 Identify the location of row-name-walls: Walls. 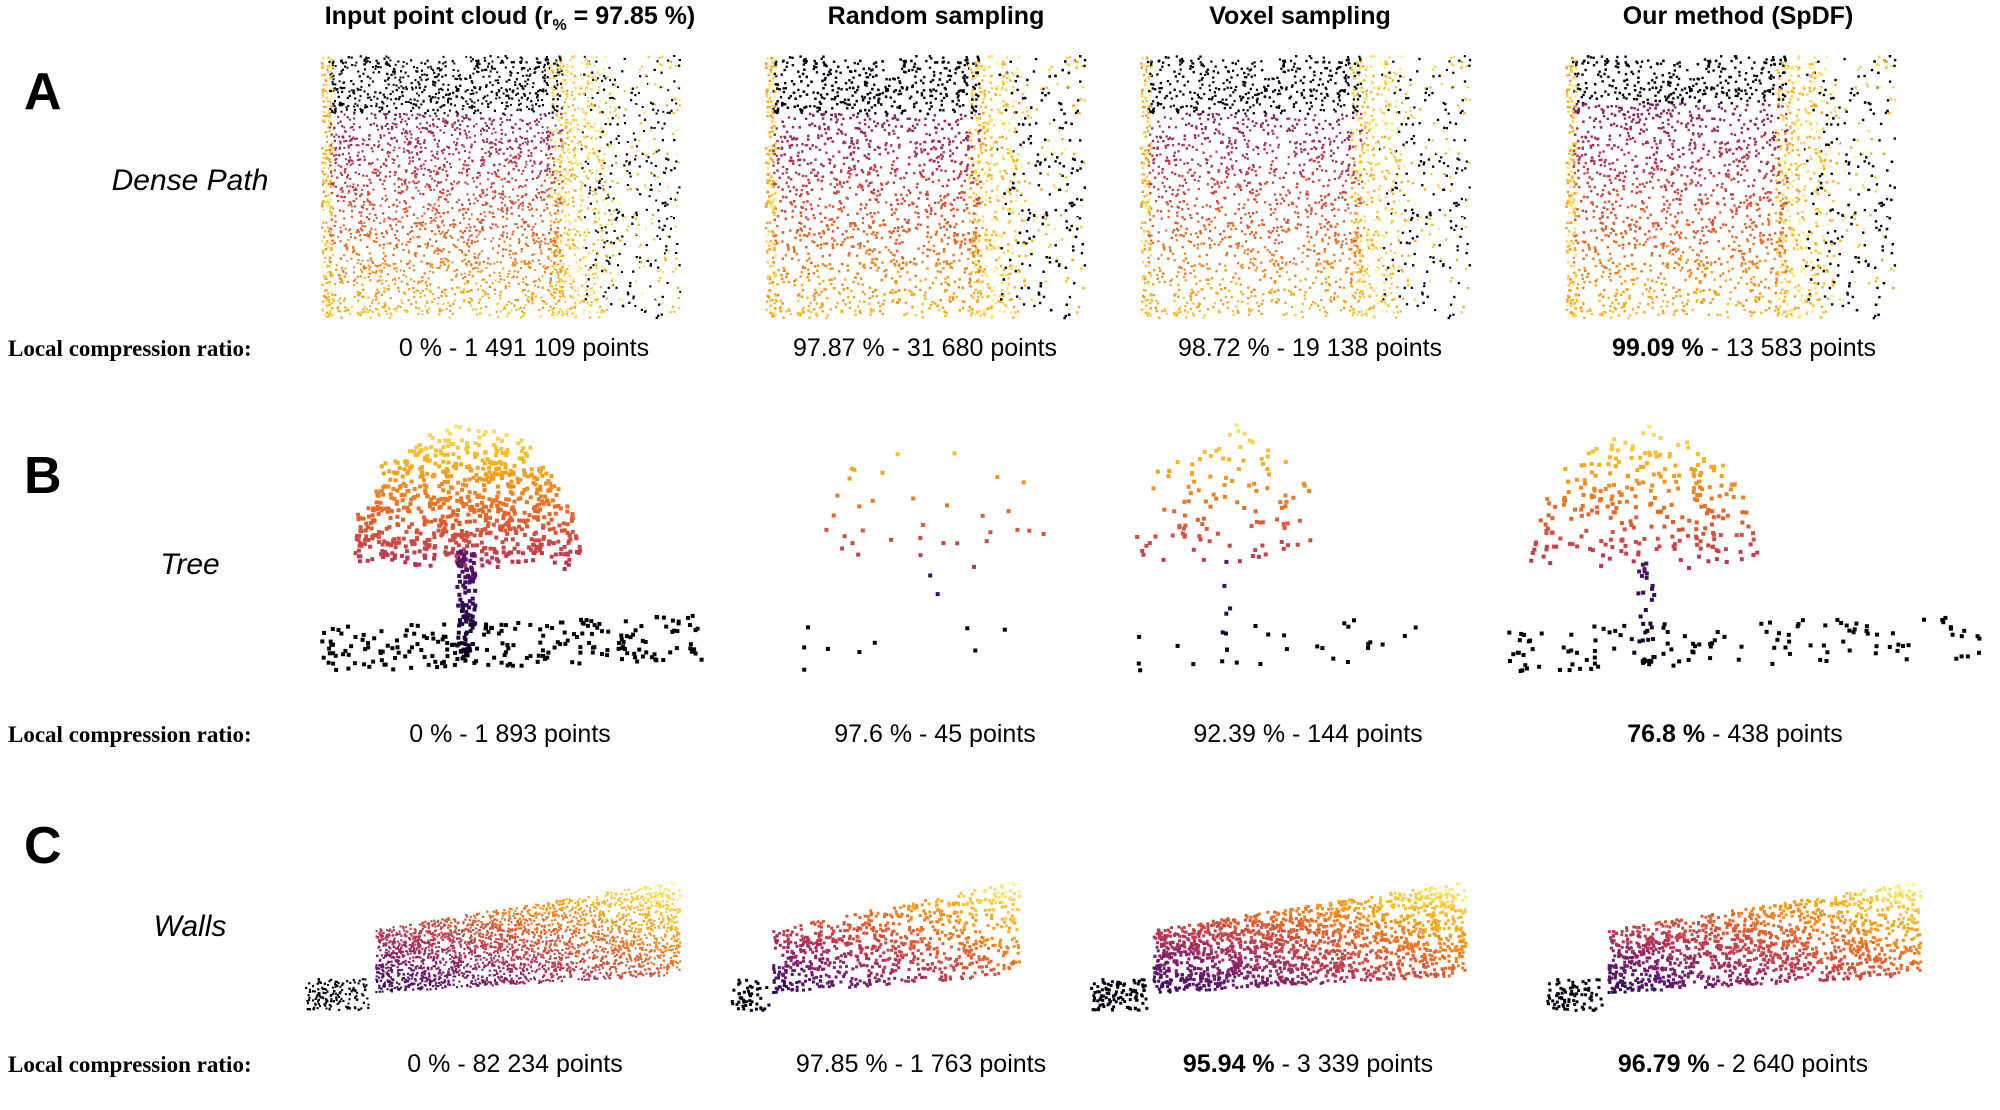
(190, 927).